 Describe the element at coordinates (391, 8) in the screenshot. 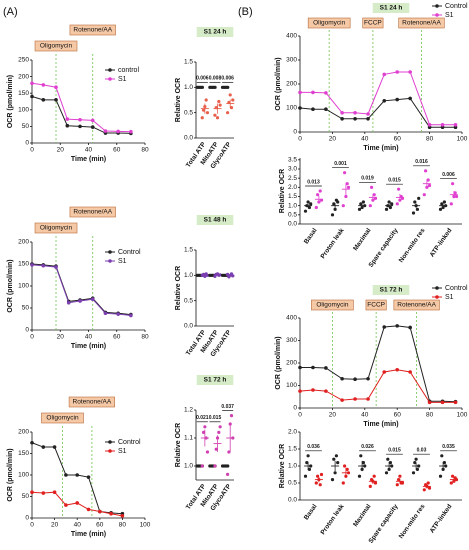

I see `chart-title: S1 24 h` at that location.